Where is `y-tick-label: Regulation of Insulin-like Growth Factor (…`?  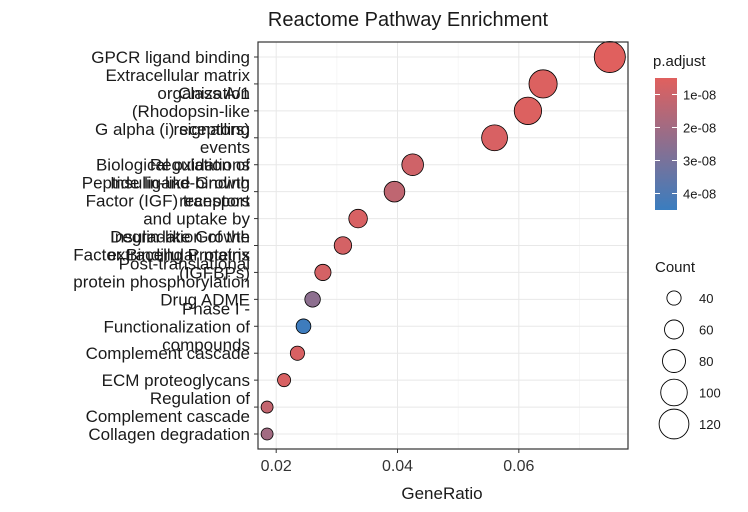 y-tick-label: Regulation of Insulin-like Growth Factor (… is located at coordinates (161, 219).